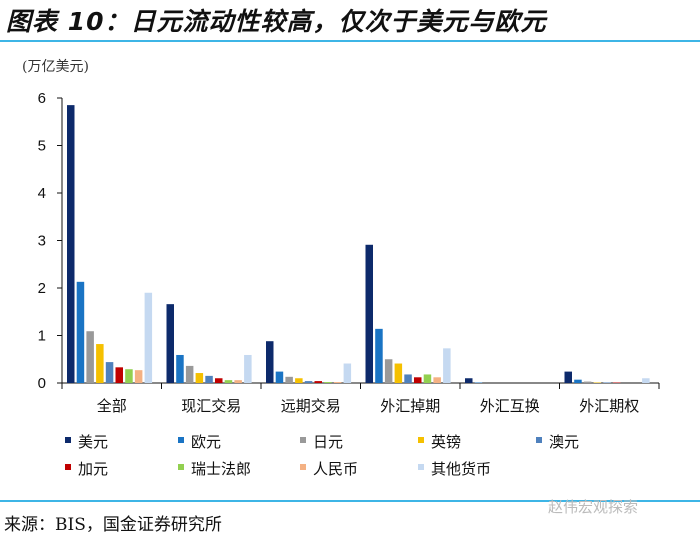  Describe the element at coordinates (398, 373) in the screenshot. I see `bar-英镑-外汇掉期` at that location.